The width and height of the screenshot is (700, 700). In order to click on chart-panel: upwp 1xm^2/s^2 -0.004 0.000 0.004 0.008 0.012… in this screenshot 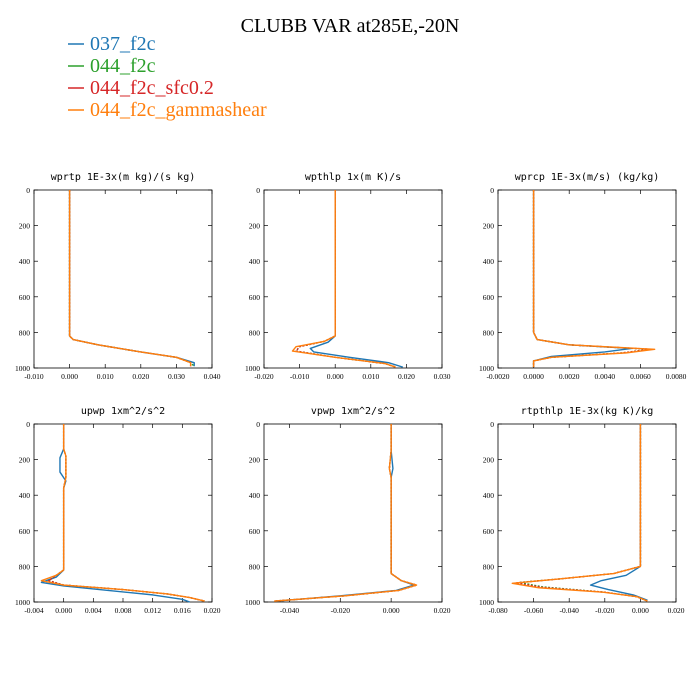, I will do `click(118, 510)`.